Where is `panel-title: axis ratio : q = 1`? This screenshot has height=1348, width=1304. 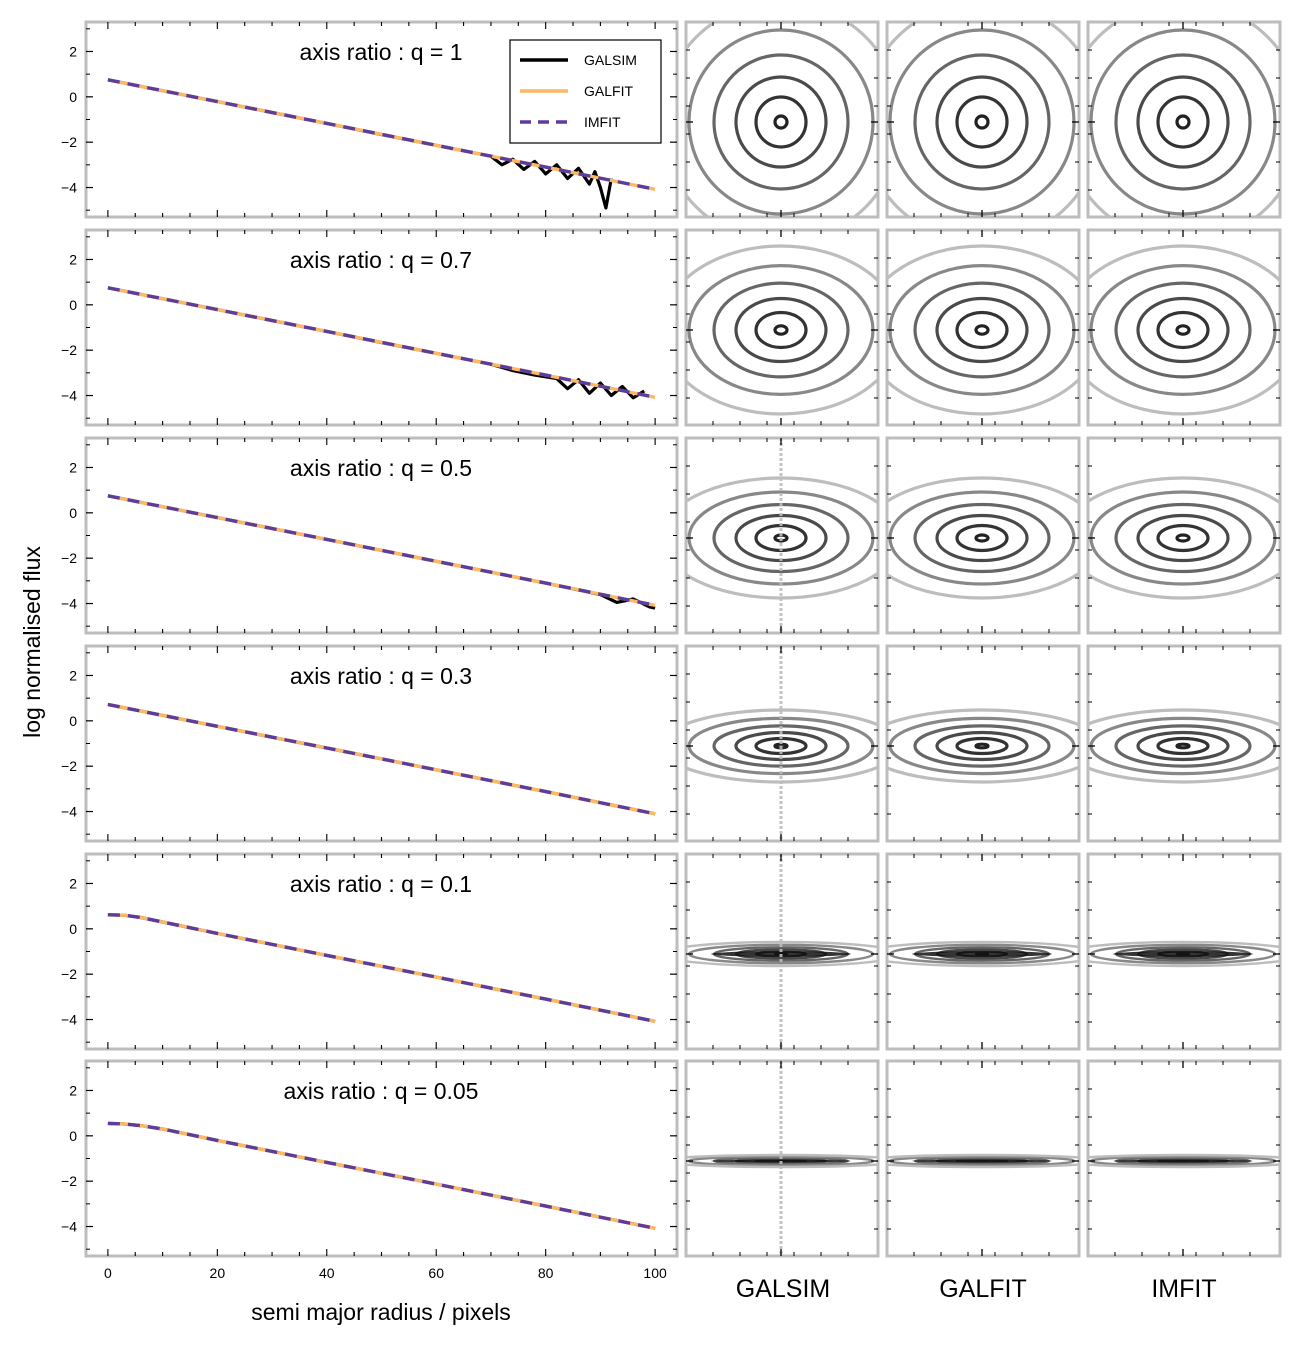
panel-title: axis ratio : q = 1 is located at coordinates (381, 52).